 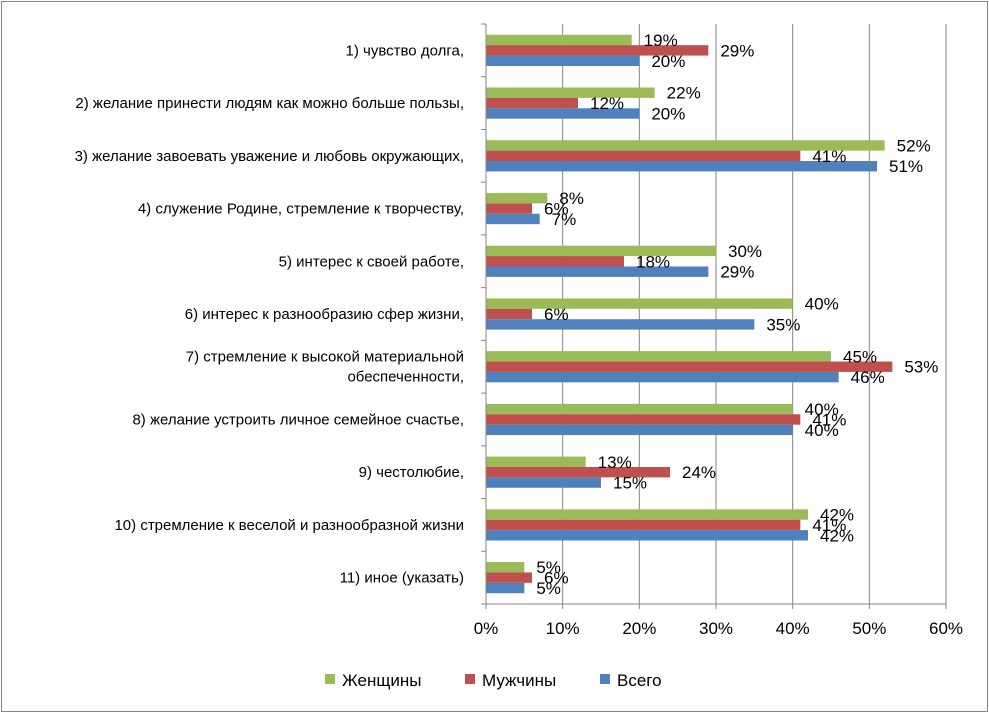 I want to click on data-label: 19%, so click(x=661, y=40).